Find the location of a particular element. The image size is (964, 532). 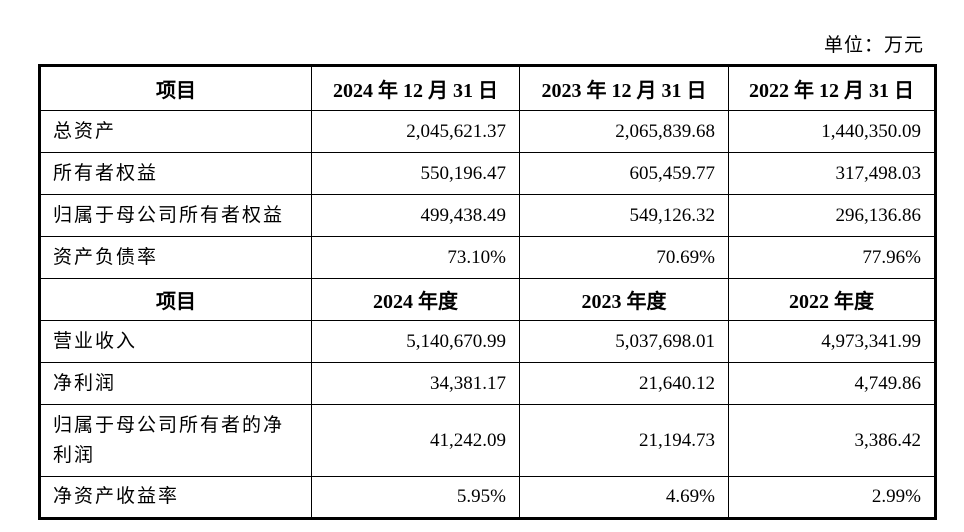

row-value-2024: 41,242.09 is located at coordinates (415, 440).